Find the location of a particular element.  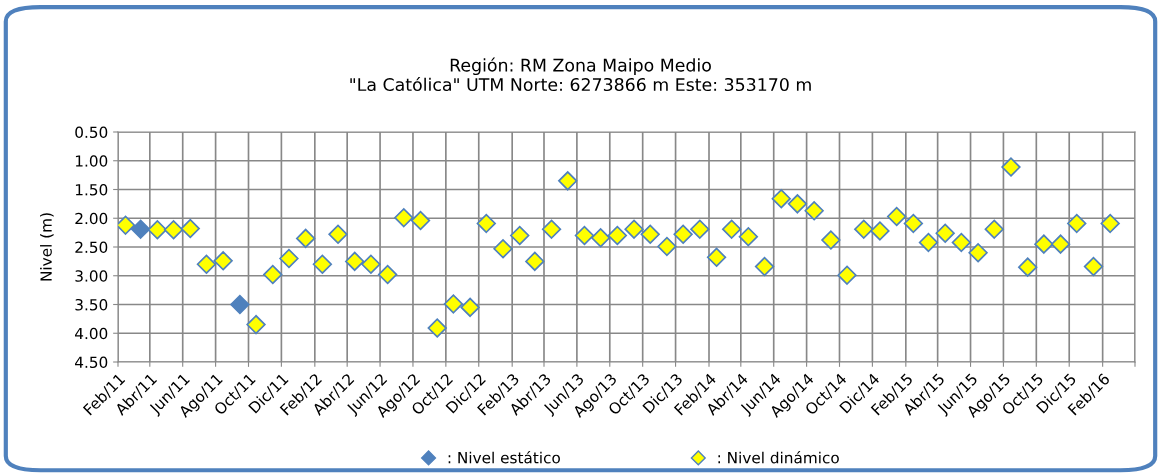

y-tick-label: 4.50 is located at coordinates (91, 362).